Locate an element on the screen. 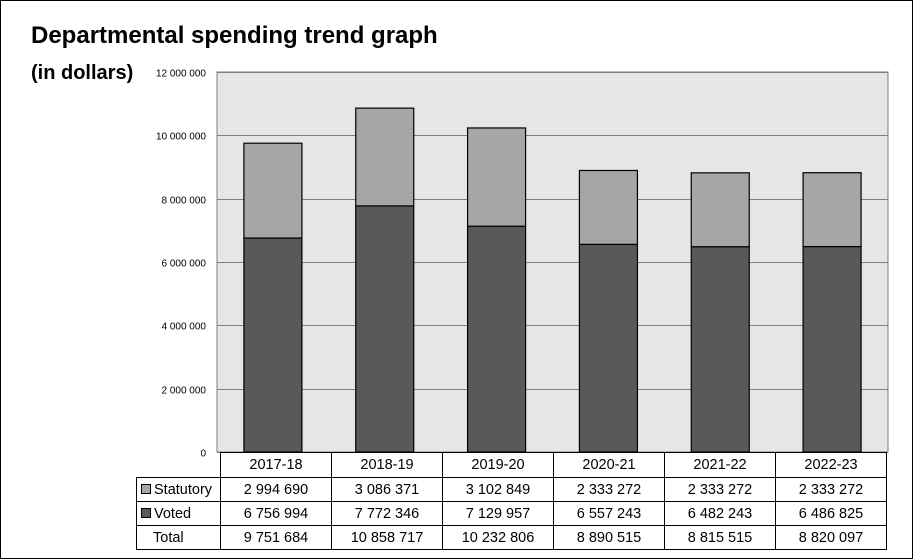 This screenshot has height=559, width=913. table-corner is located at coordinates (178, 465).